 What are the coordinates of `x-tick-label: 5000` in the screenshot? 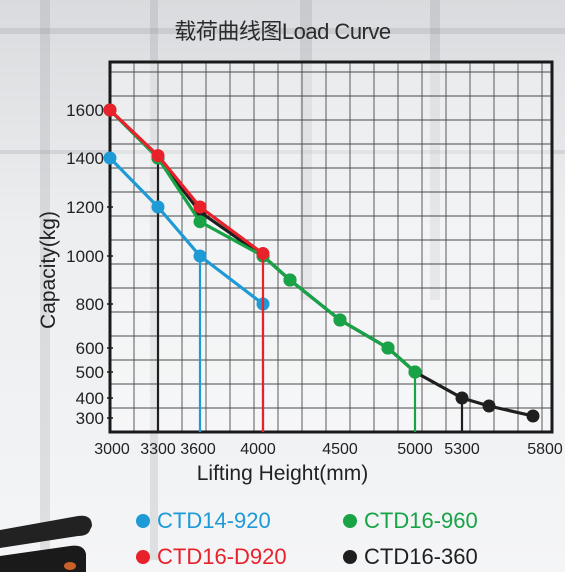 It's located at (415, 449).